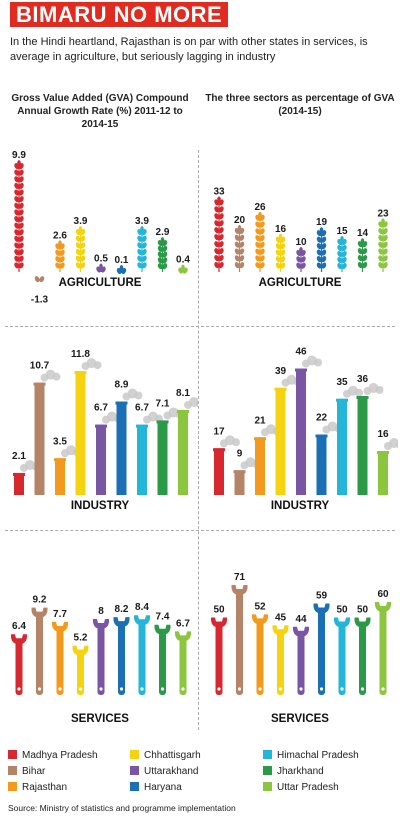 The width and height of the screenshot is (400, 819). What do you see at coordinates (156, 788) in the screenshot?
I see `legend-item: Haryana` at bounding box center [156, 788].